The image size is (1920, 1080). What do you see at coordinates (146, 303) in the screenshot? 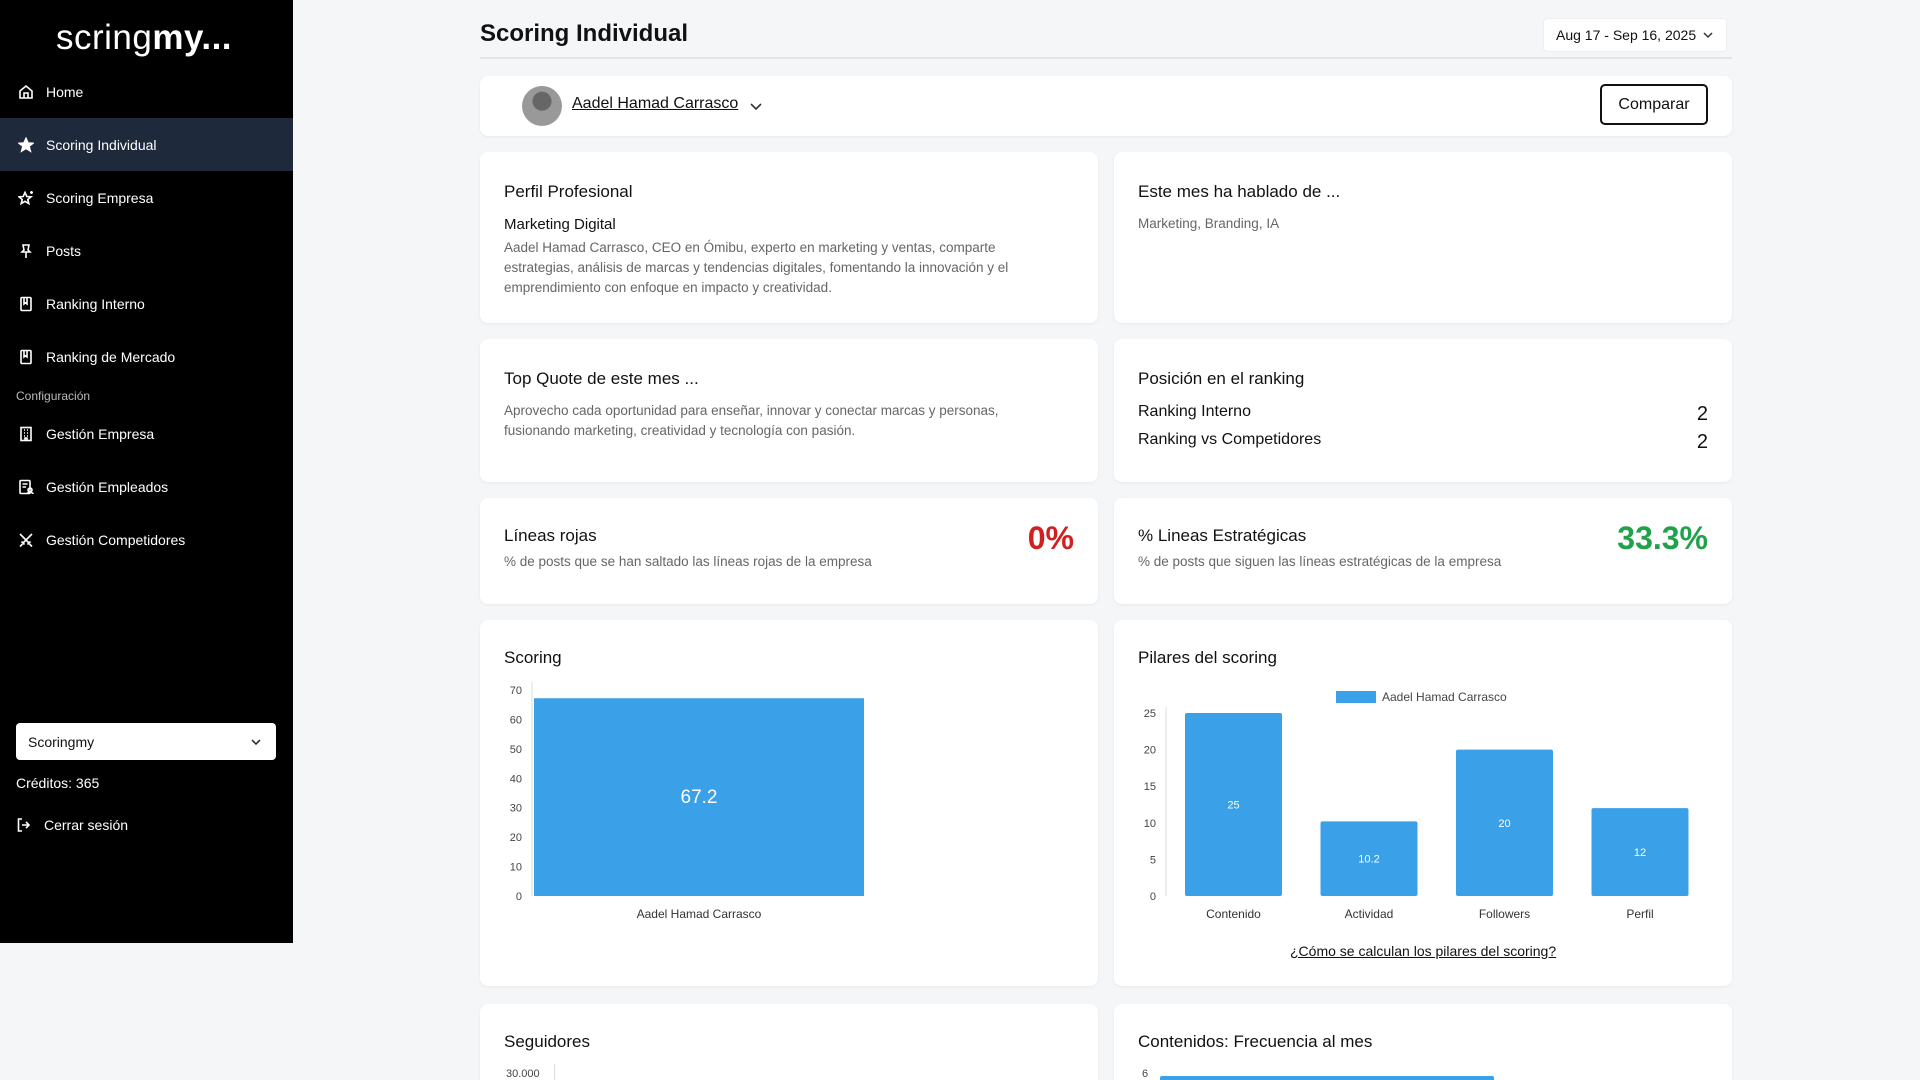
I see `sidebar-item-ranking-interno: Ranking Interno` at bounding box center [146, 303].